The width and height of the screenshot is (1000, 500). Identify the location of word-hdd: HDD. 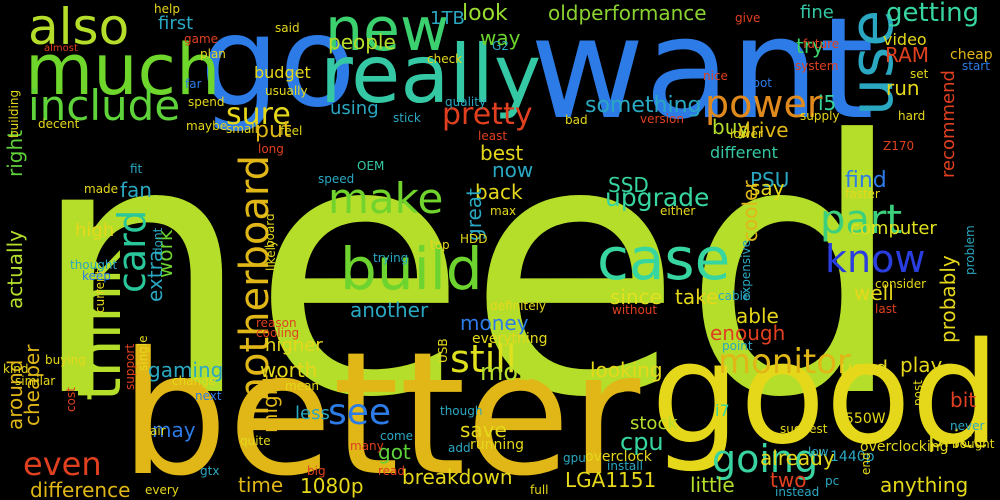
(474, 239).